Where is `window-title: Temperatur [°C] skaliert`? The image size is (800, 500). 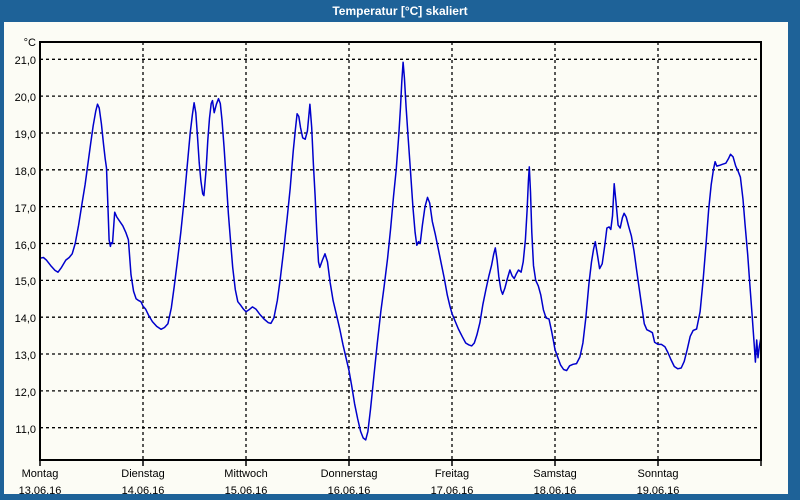
window-title: Temperatur [°C] skaliert is located at coordinates (400, 11).